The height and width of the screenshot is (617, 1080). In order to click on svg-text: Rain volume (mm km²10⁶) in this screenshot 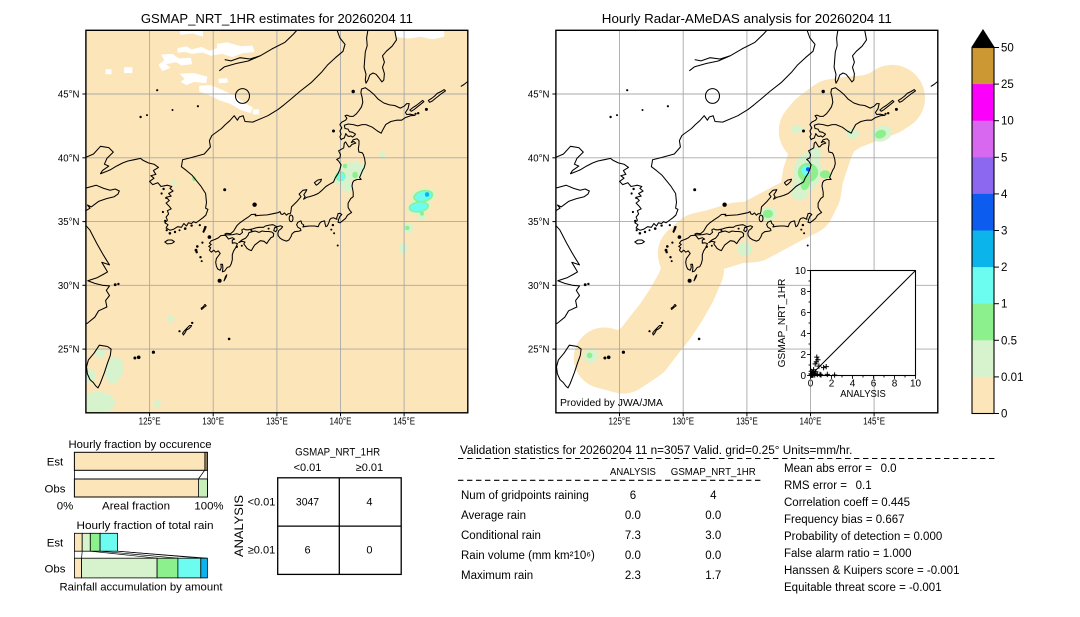, I will do `click(528, 556)`.